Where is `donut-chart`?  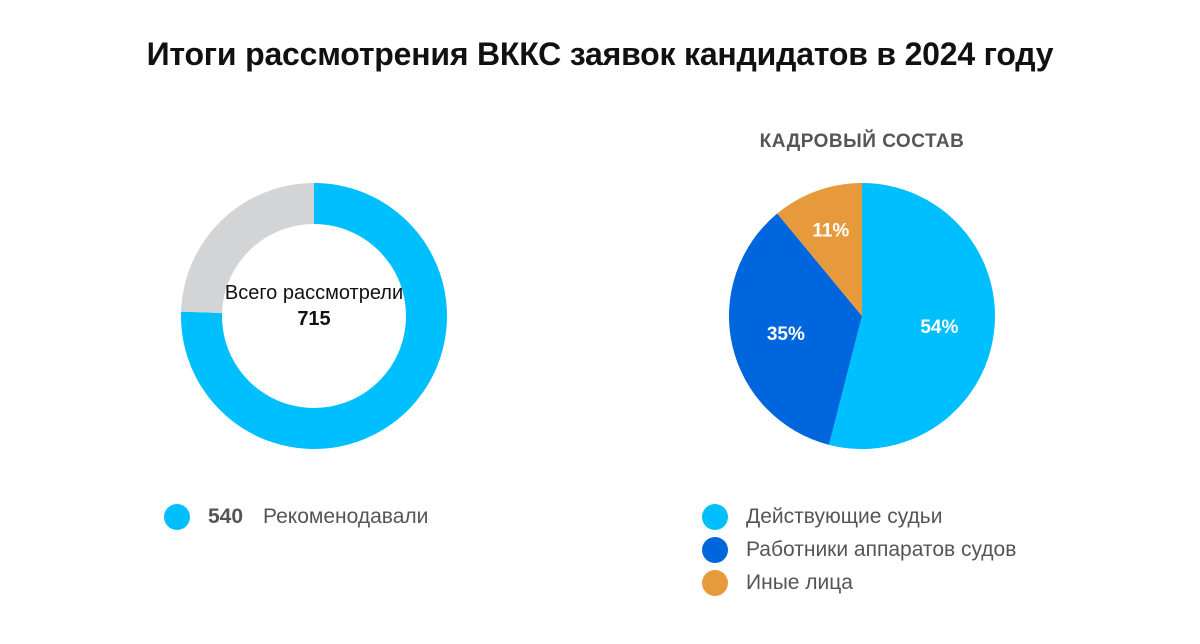
donut-chart is located at coordinates (313, 316).